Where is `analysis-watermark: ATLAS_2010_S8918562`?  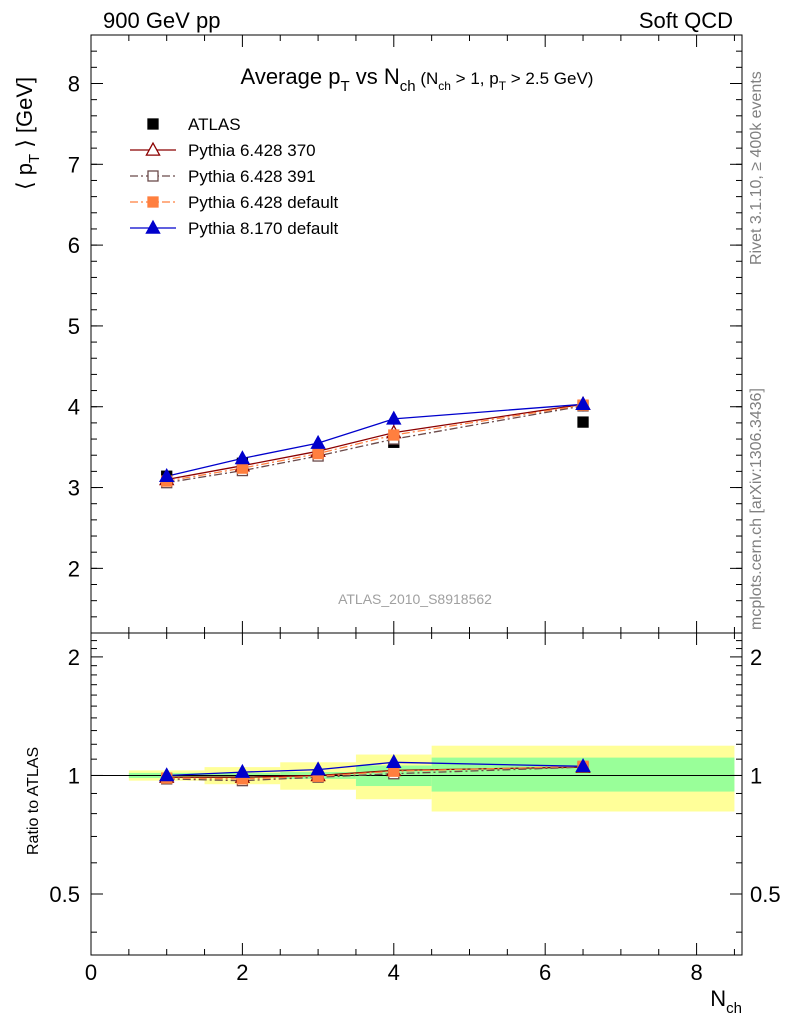
analysis-watermark: ATLAS_2010_S8918562 is located at coordinates (415, 599).